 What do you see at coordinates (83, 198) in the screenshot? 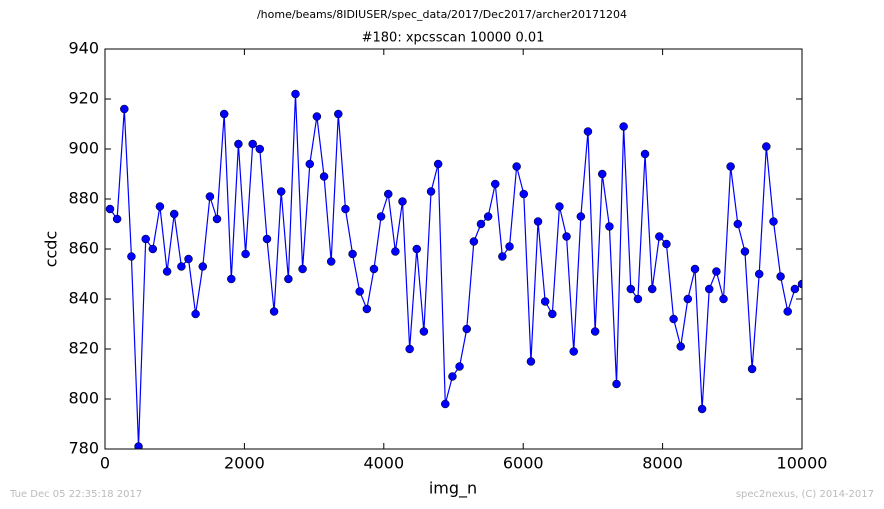
I see `y-tick-label: 880` at bounding box center [83, 198].